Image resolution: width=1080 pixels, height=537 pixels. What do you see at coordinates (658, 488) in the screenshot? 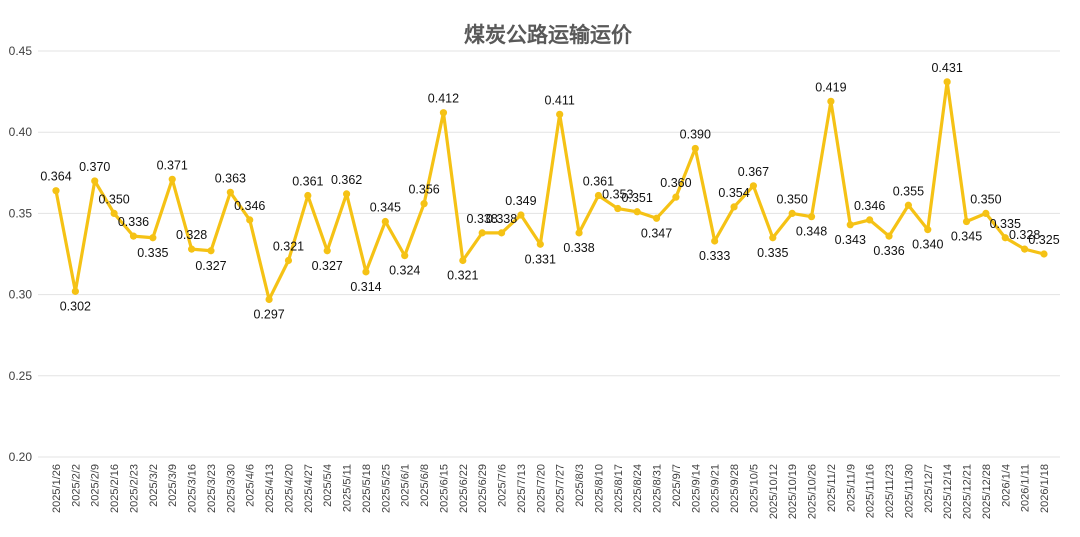
I see `x-tick-label: 2025/8/31` at bounding box center [658, 488].